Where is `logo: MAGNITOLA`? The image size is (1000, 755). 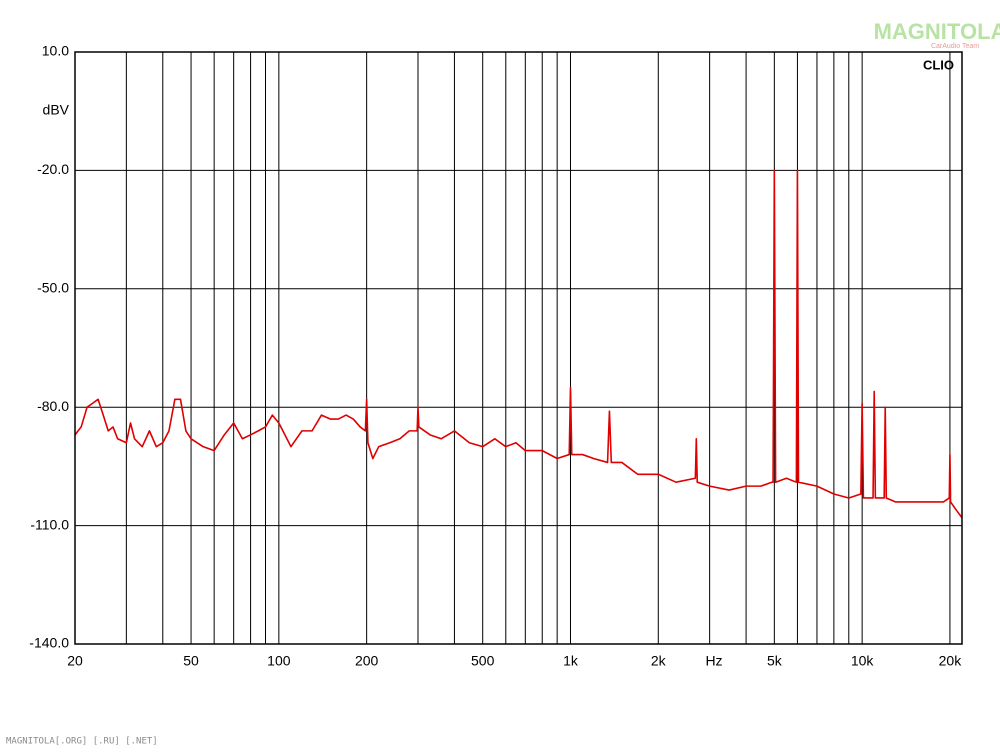
logo: MAGNITOLA is located at coordinates (937, 31).